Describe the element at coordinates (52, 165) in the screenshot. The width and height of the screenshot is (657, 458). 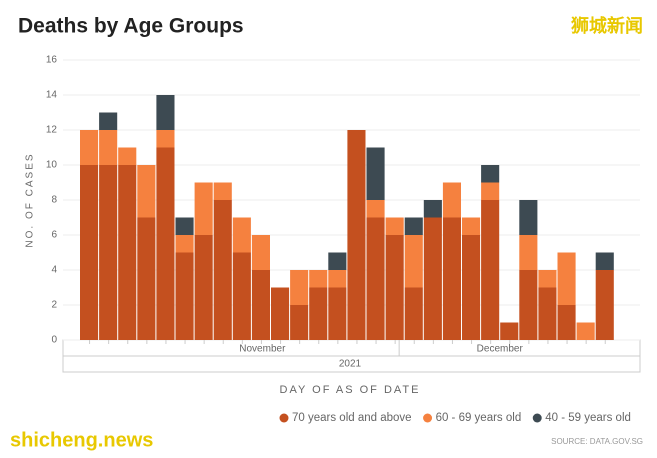
I see `y-tick-label: 10` at that location.